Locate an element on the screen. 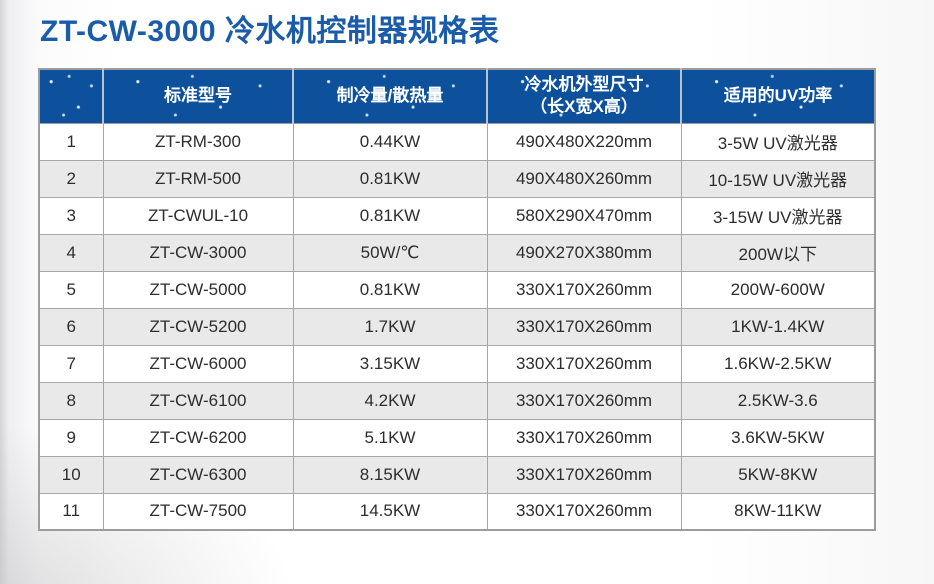  table-row: 9 ZT-CW-6200 5.1KW 330X170X260mm 3.6KW-5KW is located at coordinates (457, 437).